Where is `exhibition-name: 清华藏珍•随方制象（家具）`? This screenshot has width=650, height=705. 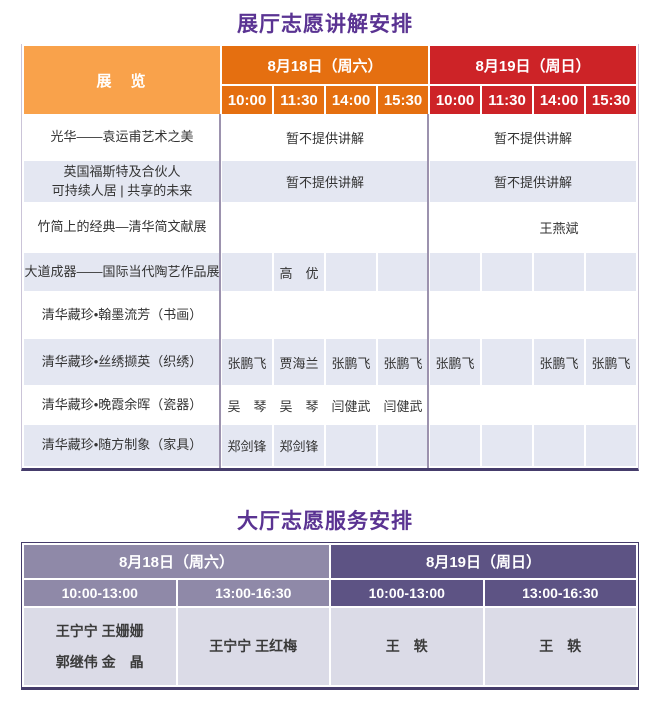 exhibition-name: 清华藏珍•随方制象（家具） is located at coordinates (122, 445).